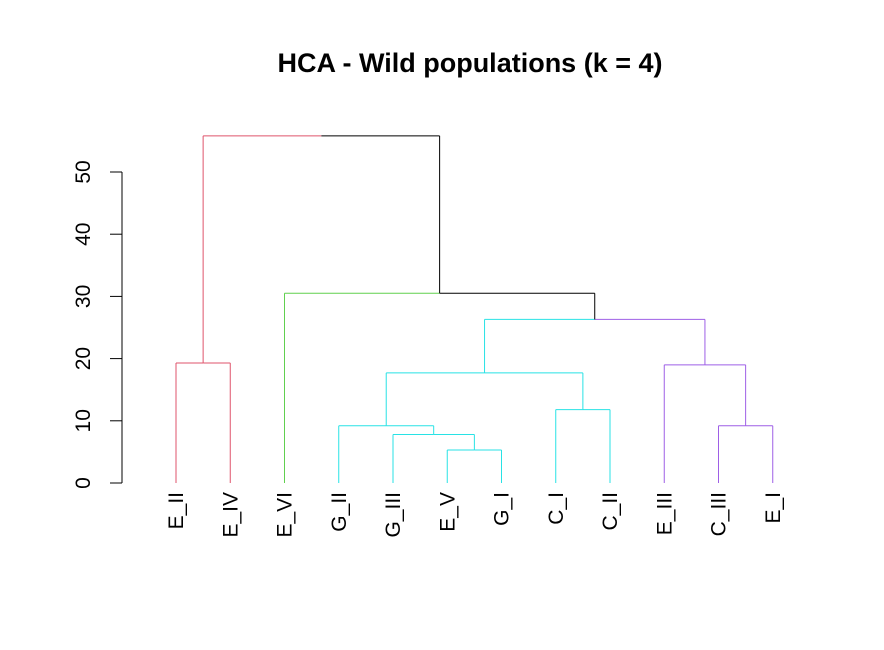 This screenshot has height=650, width=884. I want to click on chart-title: HCA - Wild populations (k = 4), so click(469, 63).